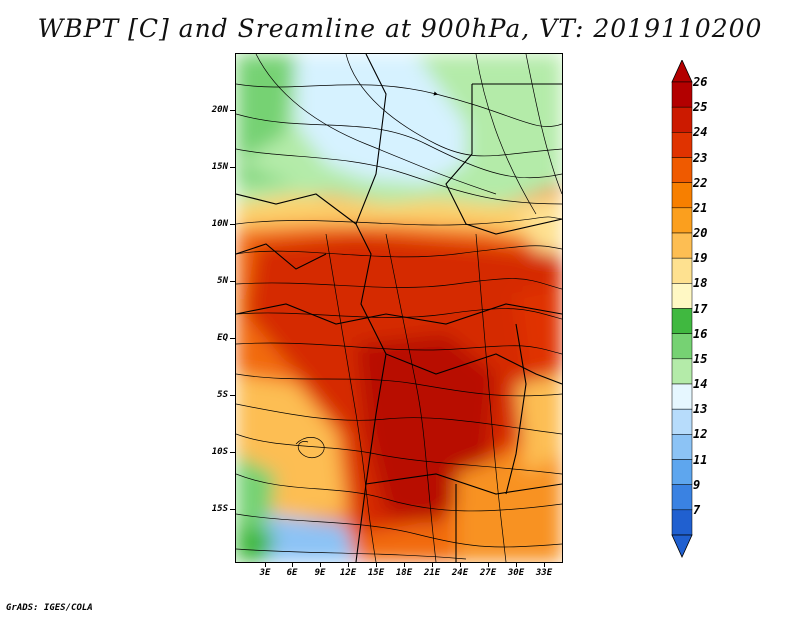 This screenshot has height=618, width=800. Describe the element at coordinates (700, 358) in the screenshot. I see `colorbar-label: 15` at that location.